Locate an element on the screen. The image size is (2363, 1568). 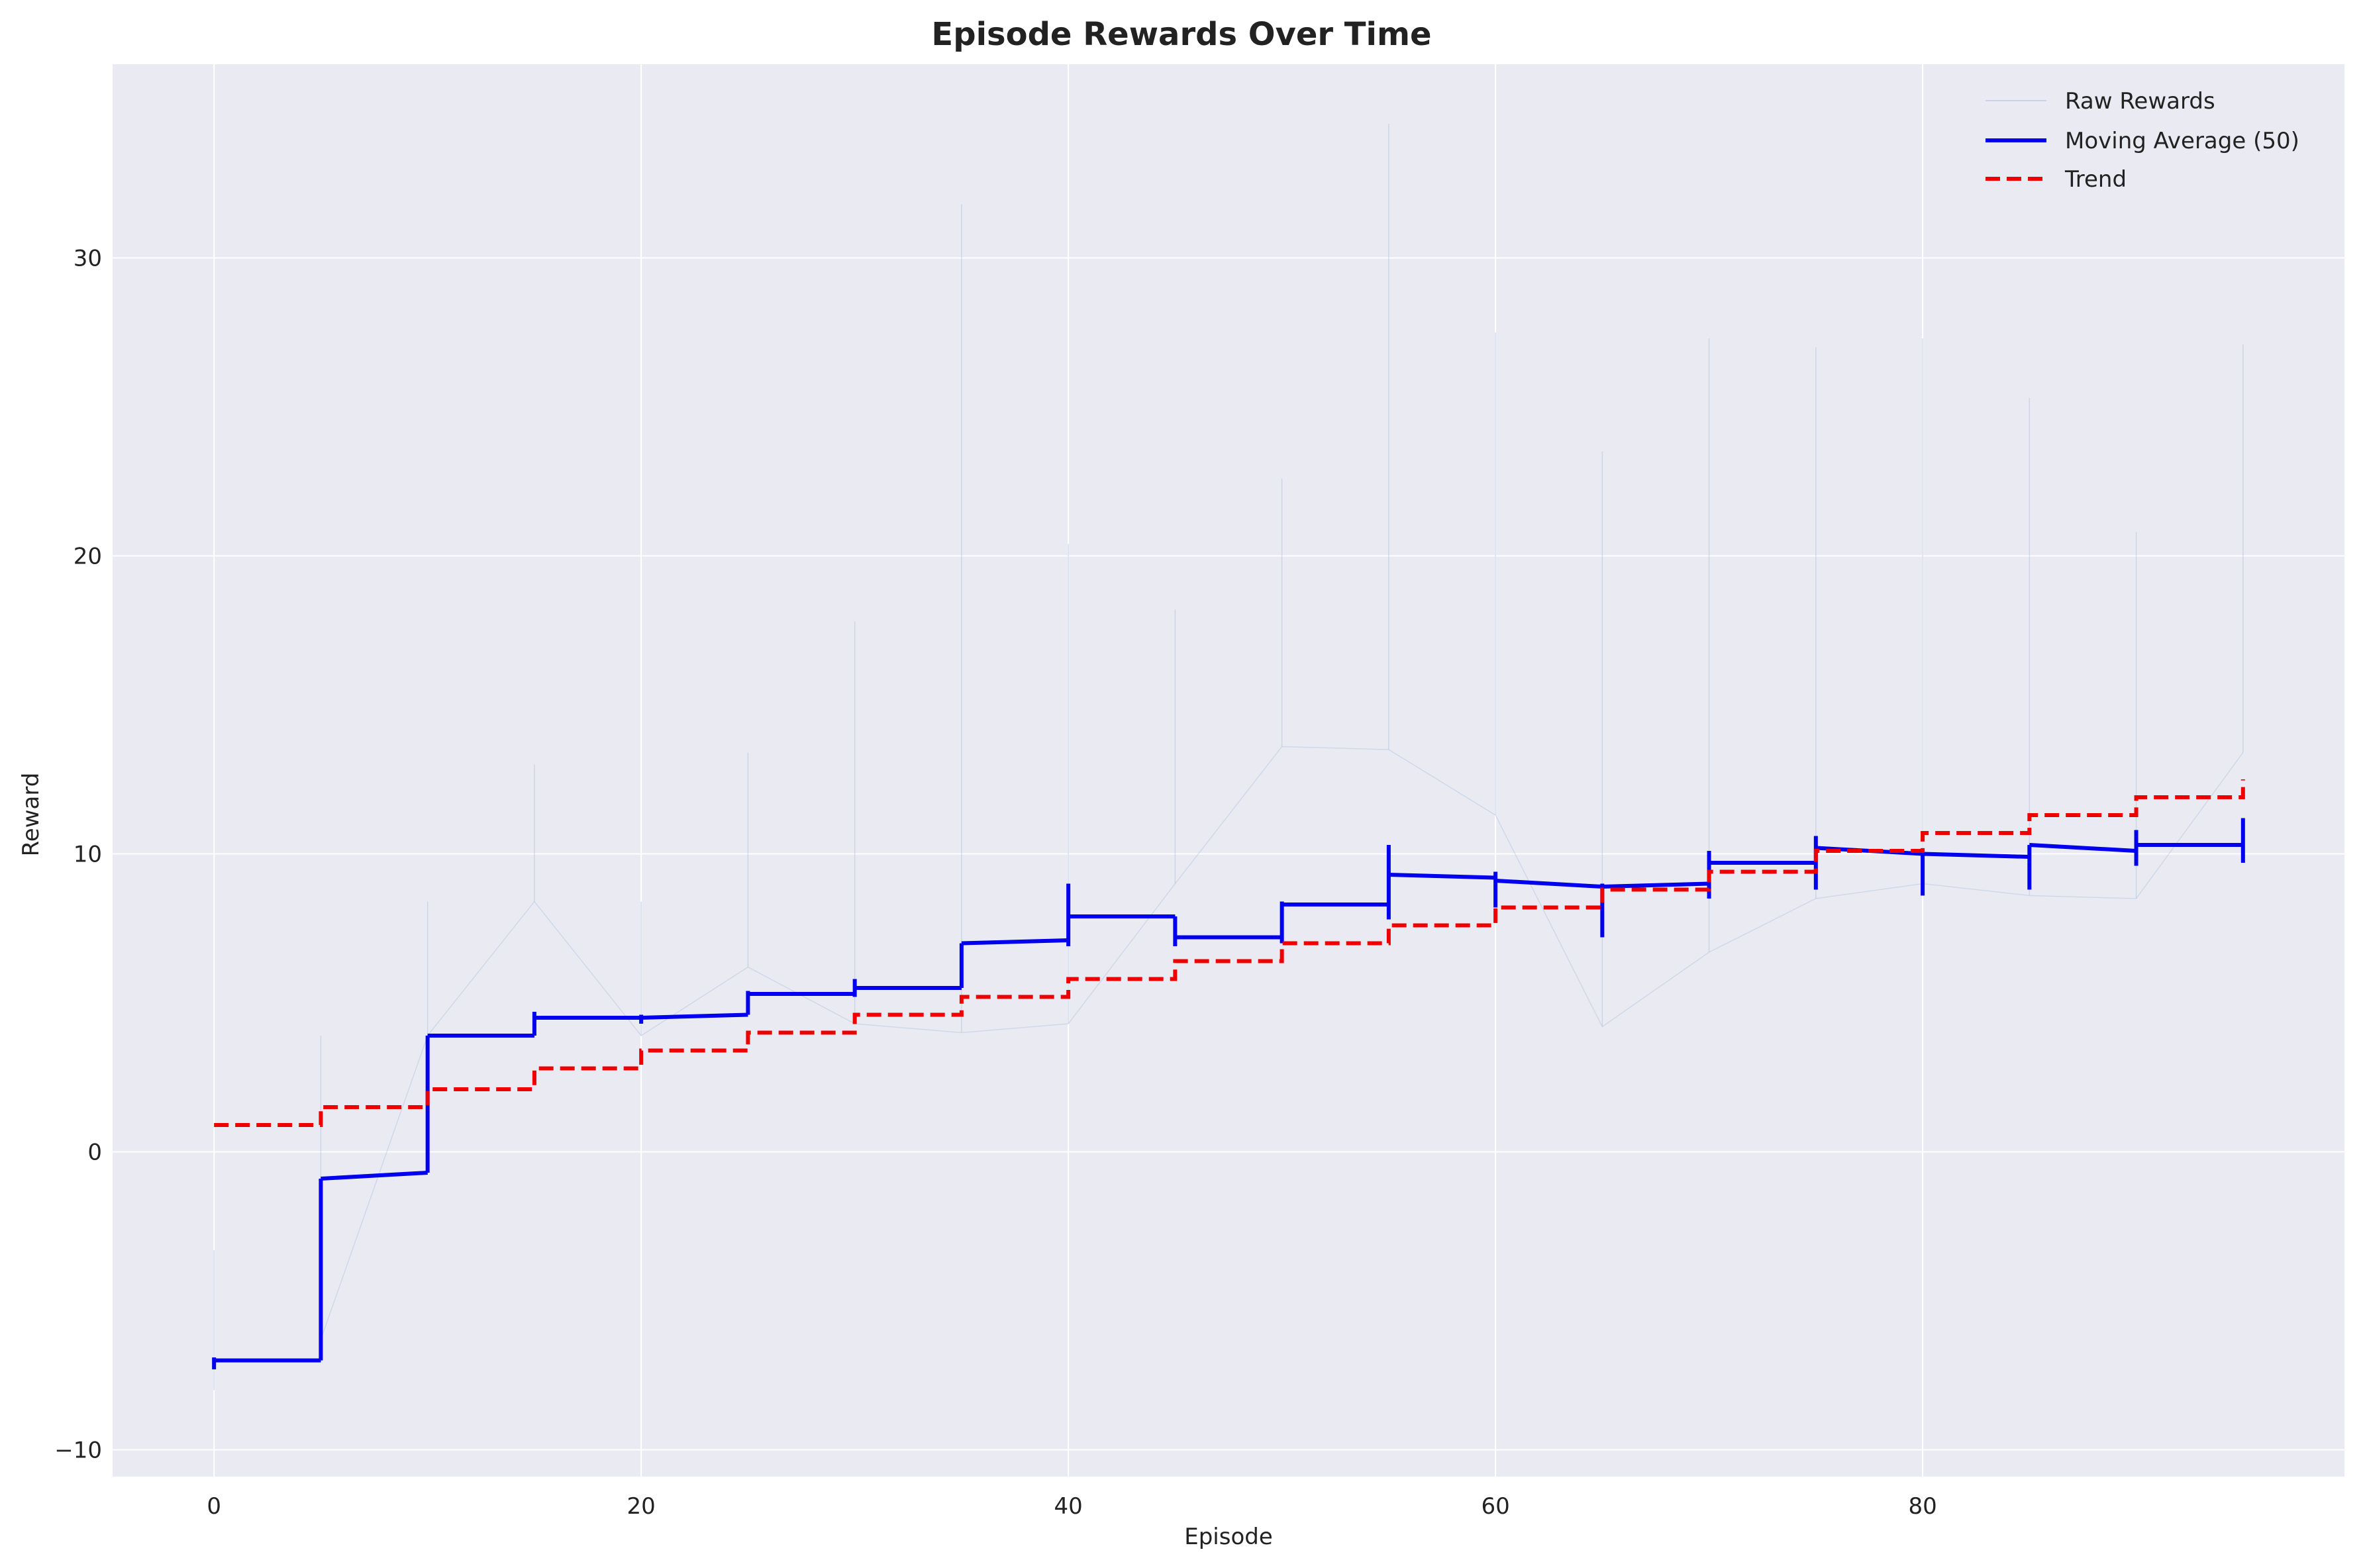
x-tick-label: 20 is located at coordinates (641, 1506).